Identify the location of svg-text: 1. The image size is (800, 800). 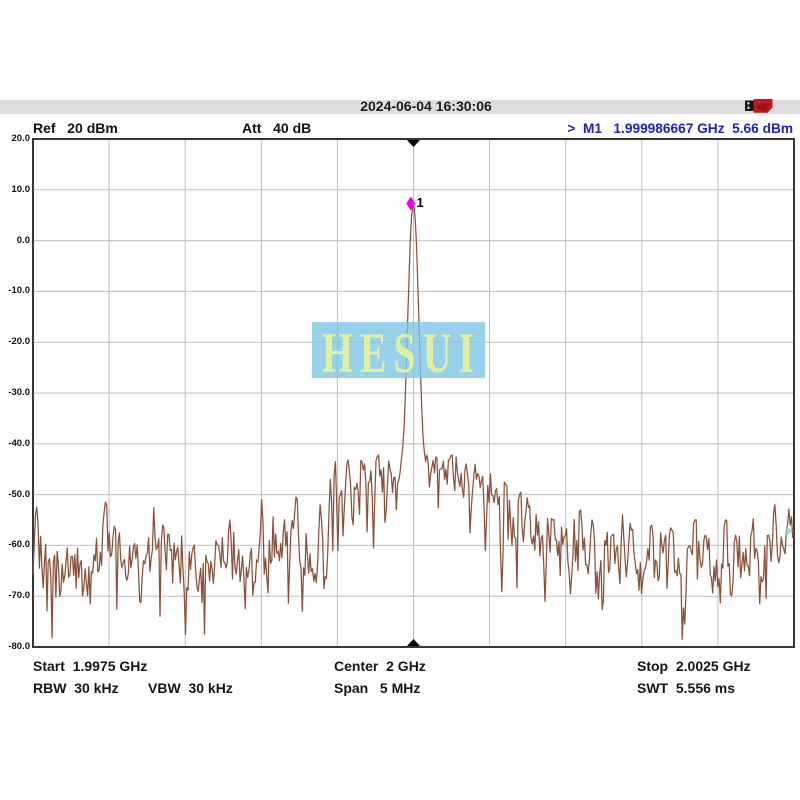
(420, 202).